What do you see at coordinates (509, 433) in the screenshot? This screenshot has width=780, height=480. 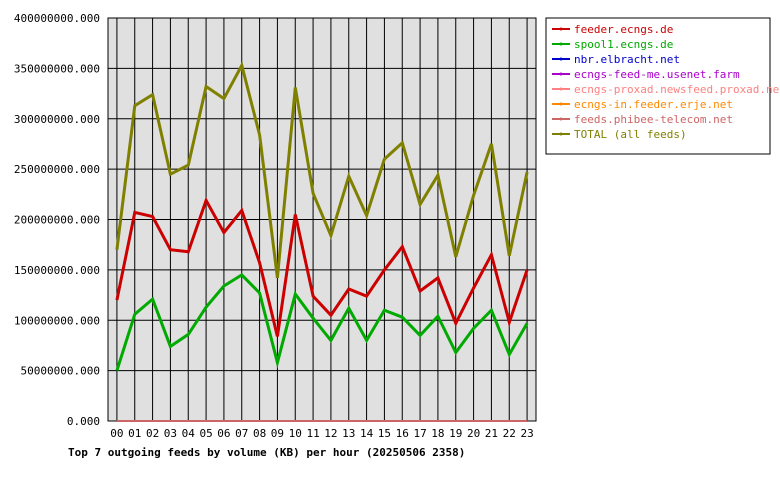 I see `x-tick-label: 22` at bounding box center [509, 433].